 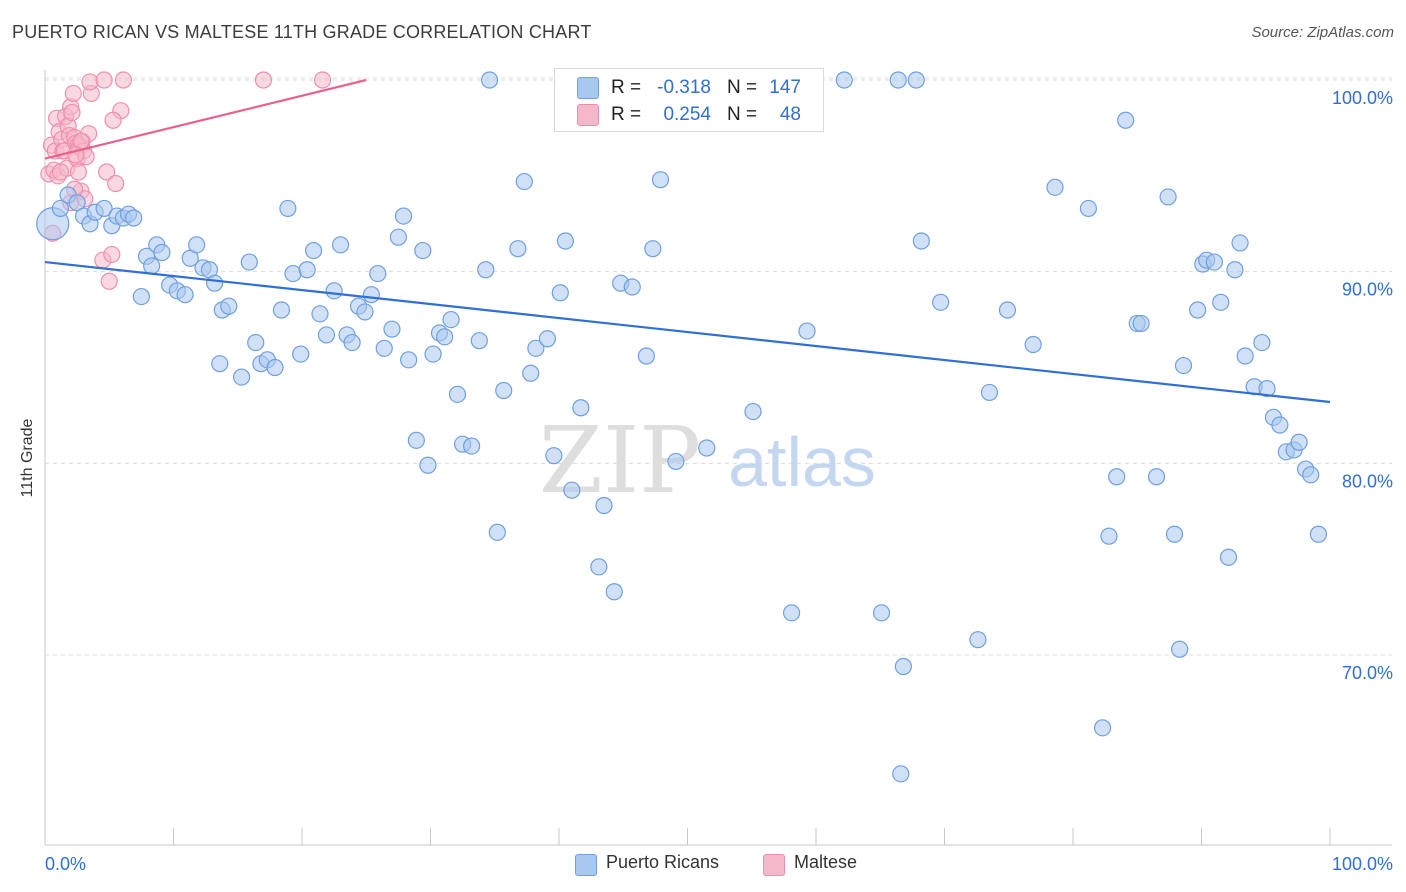 I want to click on puerto-rican-trend-line, so click(x=687, y=332).